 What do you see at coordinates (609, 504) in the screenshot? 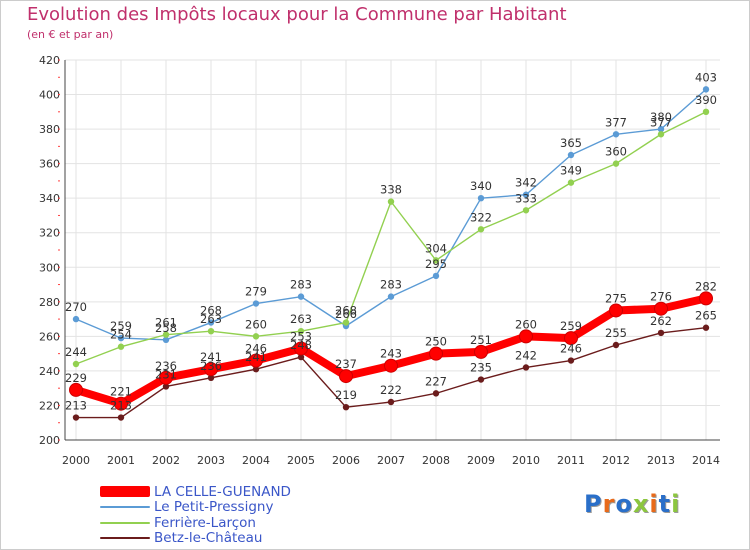
I see `logo-letter: r` at bounding box center [609, 504].